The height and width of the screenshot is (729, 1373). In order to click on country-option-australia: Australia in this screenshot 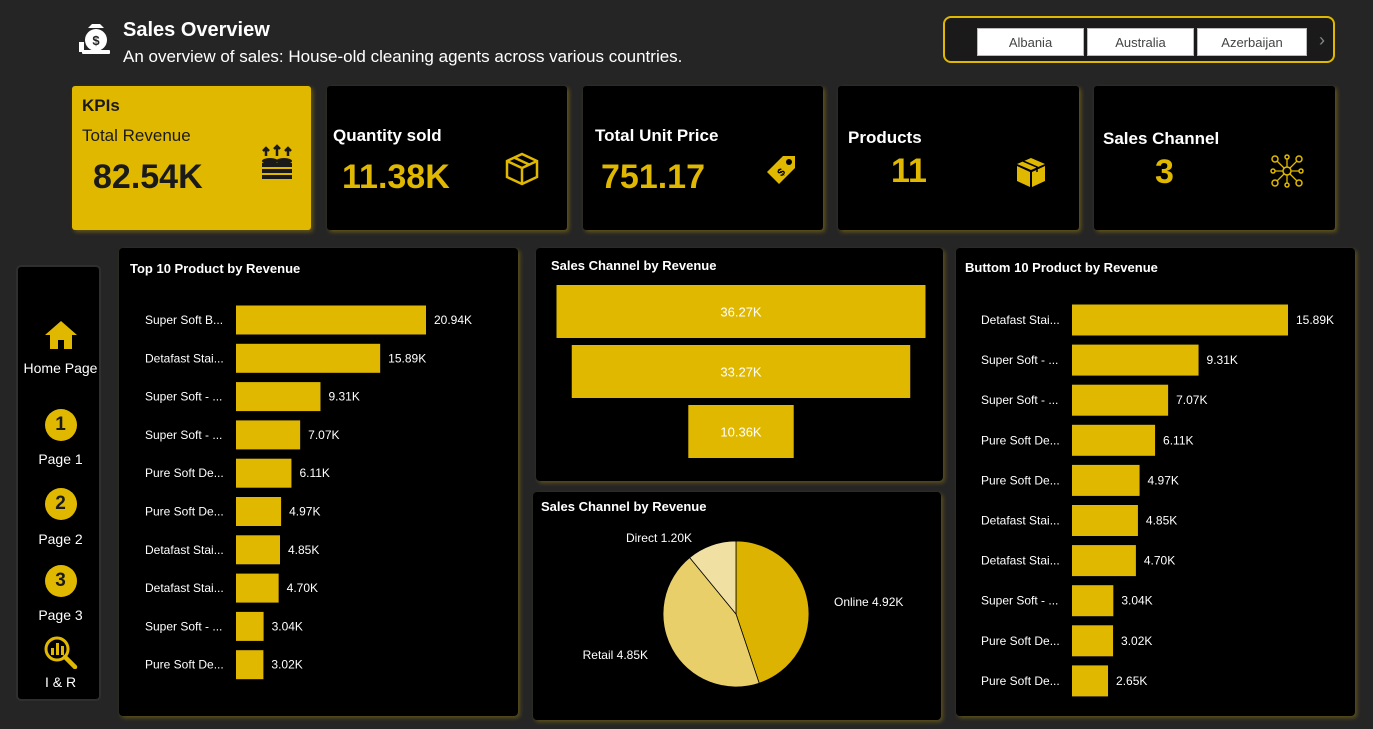, I will do `click(1140, 42)`.